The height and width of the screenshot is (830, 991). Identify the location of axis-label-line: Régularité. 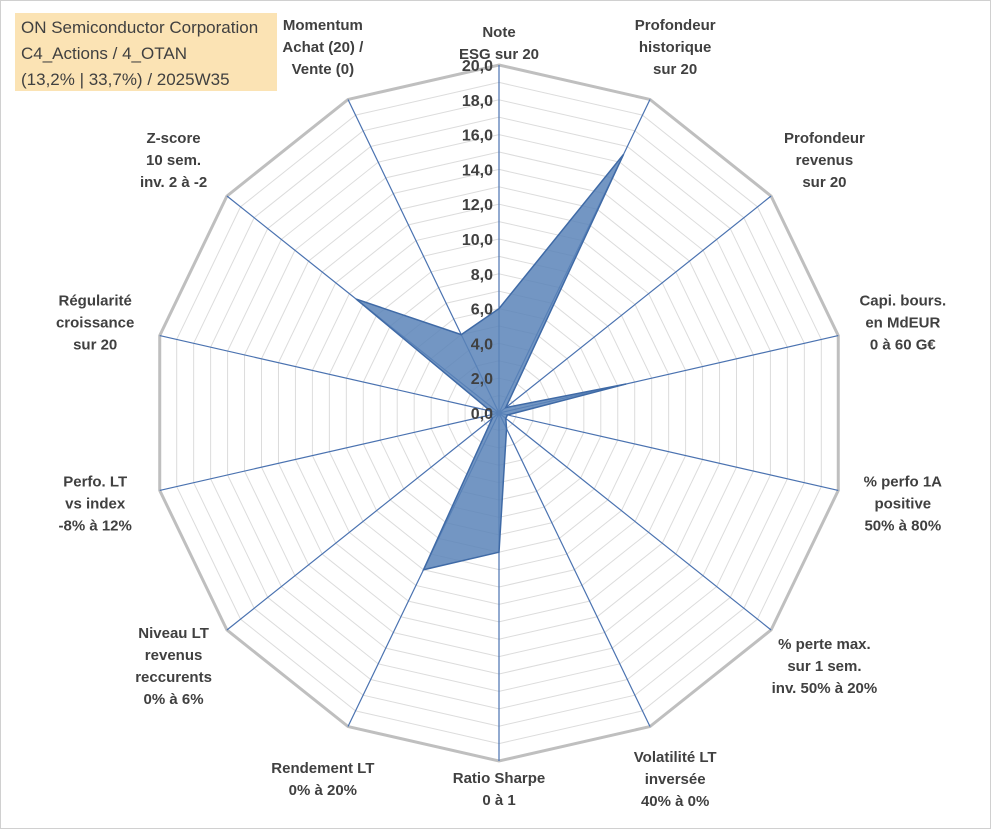
(94, 301).